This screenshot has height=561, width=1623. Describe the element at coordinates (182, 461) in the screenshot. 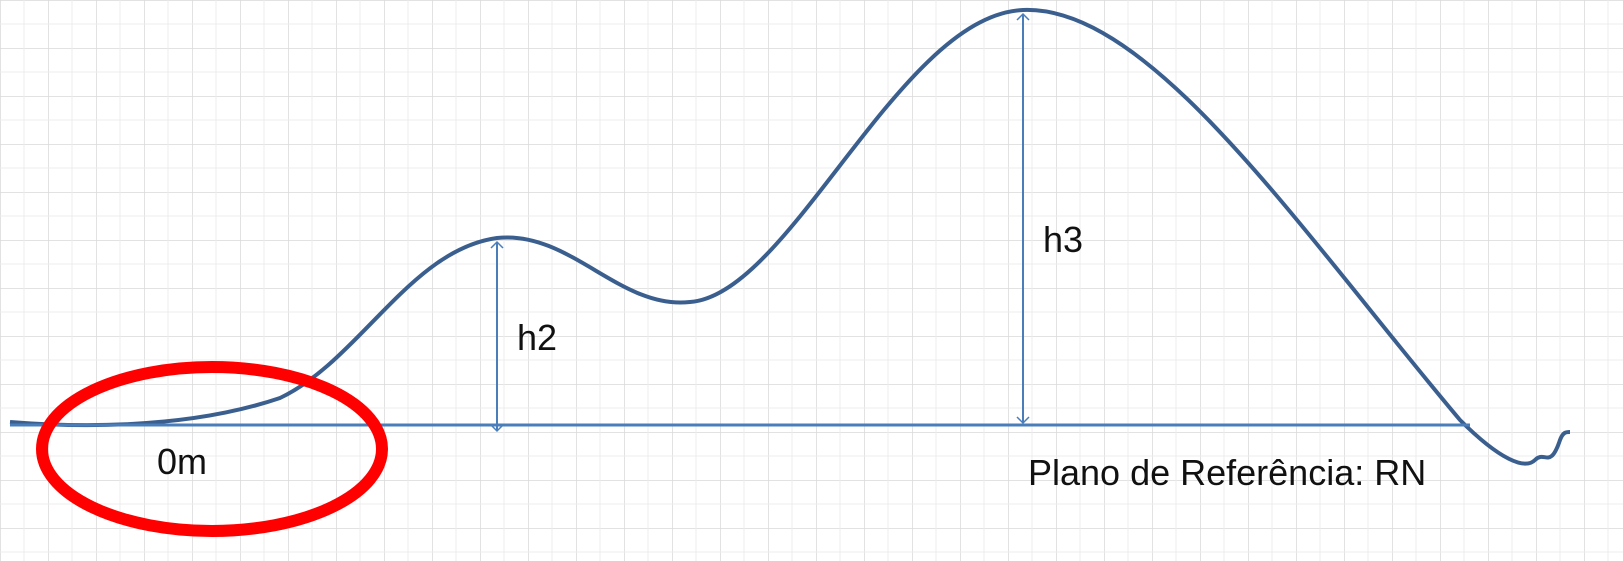

I see `origin-label: 0m` at that location.